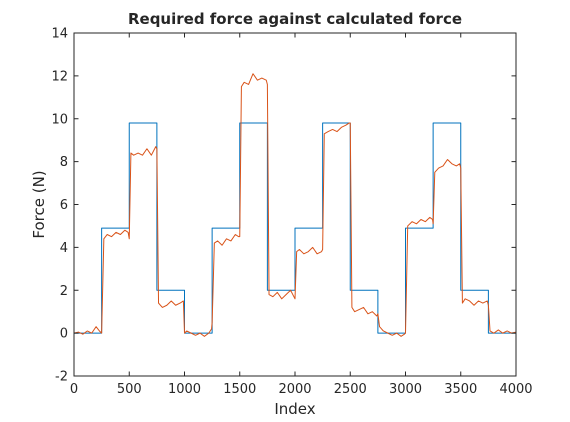 This screenshot has width=570, height=422. I want to click on x-tick-label: 500, so click(129, 389).